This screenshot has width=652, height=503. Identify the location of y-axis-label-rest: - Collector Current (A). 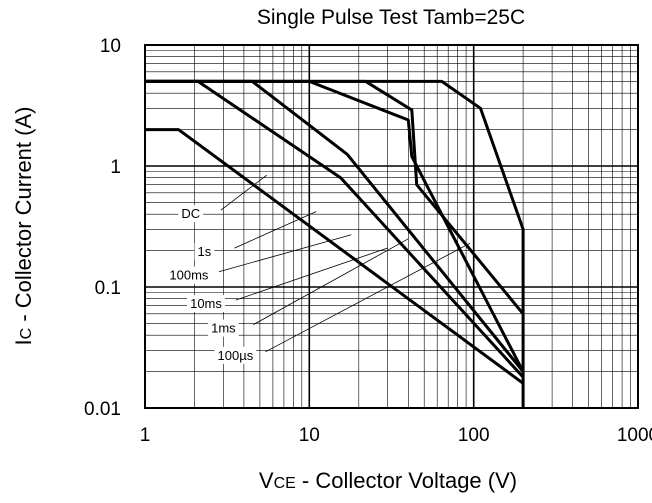
(23, 217).